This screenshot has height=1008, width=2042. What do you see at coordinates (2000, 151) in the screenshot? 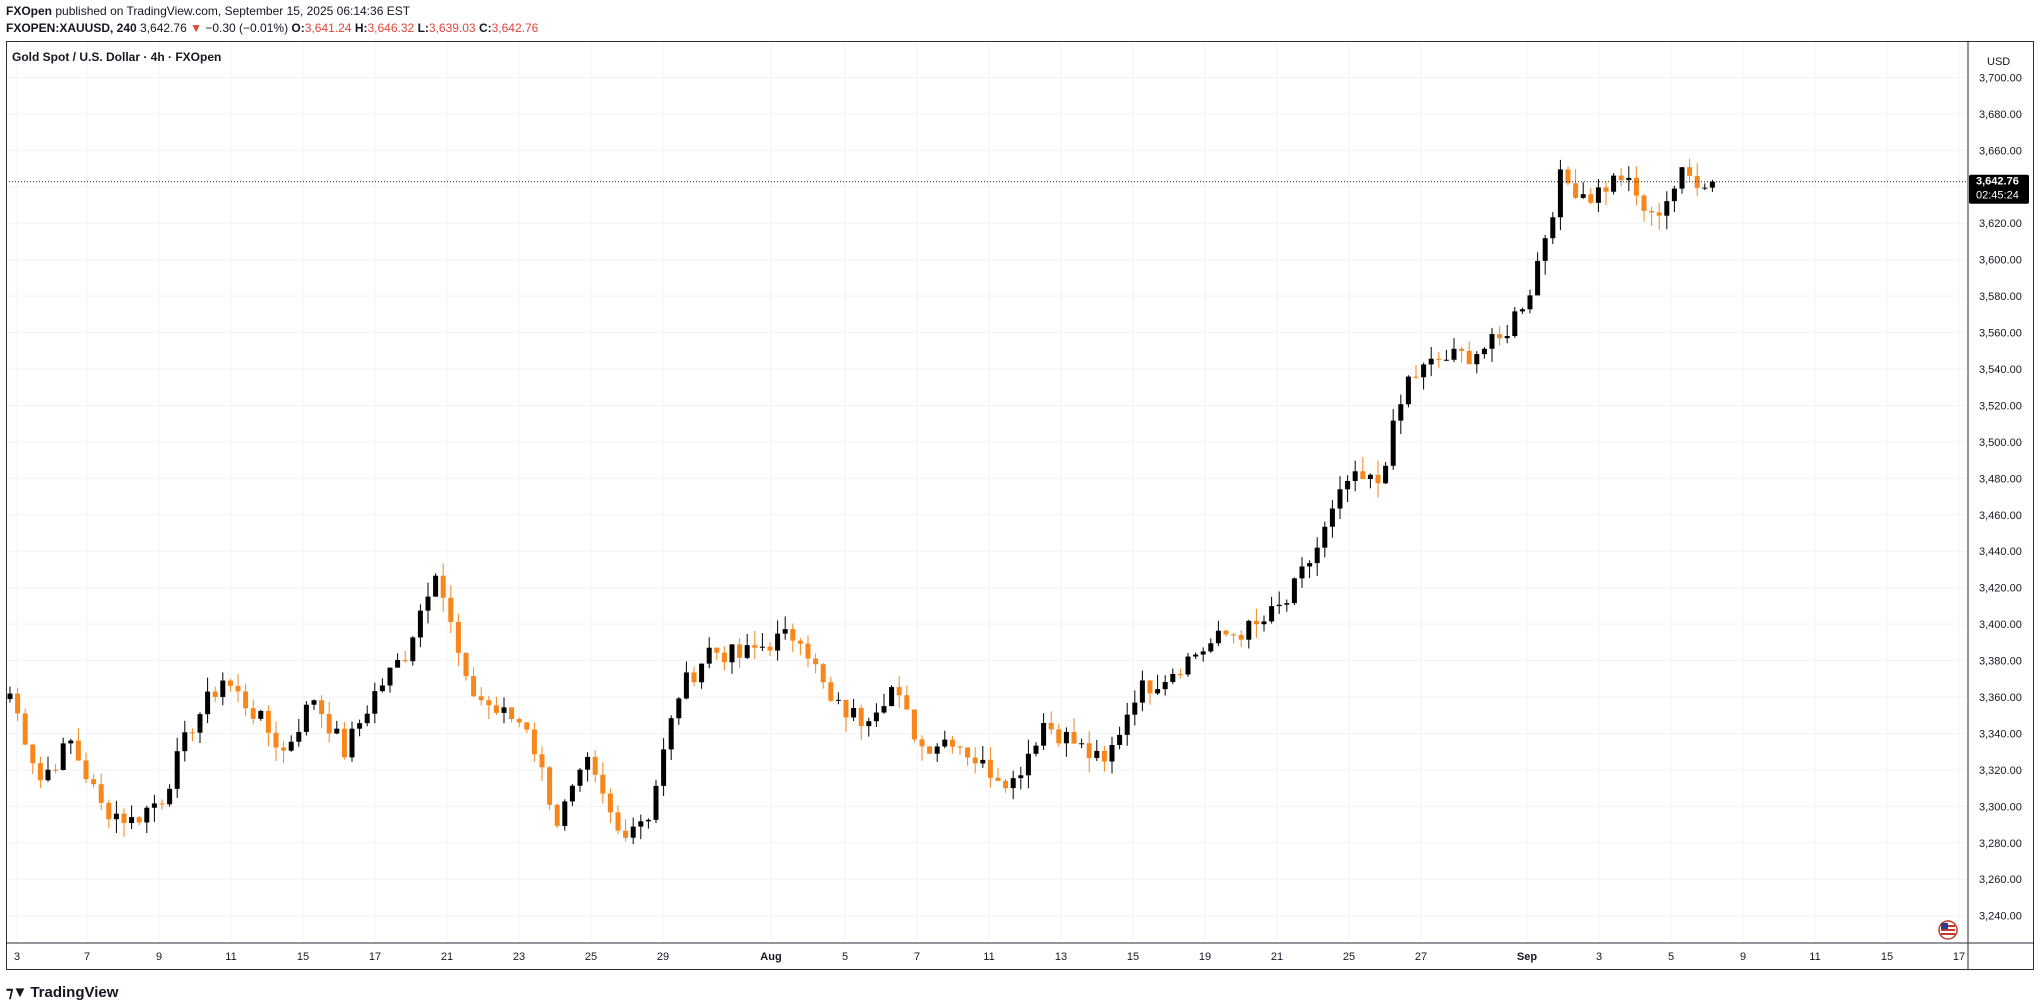
I see `y-tick-label: 3,660.00` at bounding box center [2000, 151].